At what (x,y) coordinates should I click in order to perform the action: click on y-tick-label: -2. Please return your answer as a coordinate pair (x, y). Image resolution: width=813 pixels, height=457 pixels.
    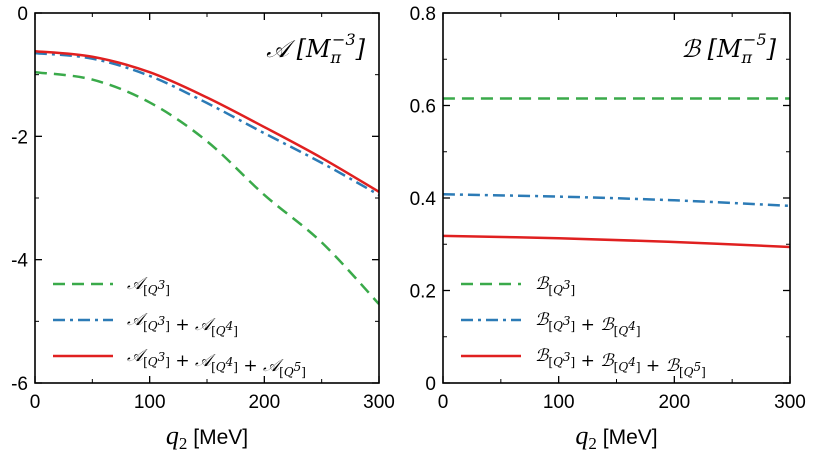
    Looking at the image, I should click on (19, 137).